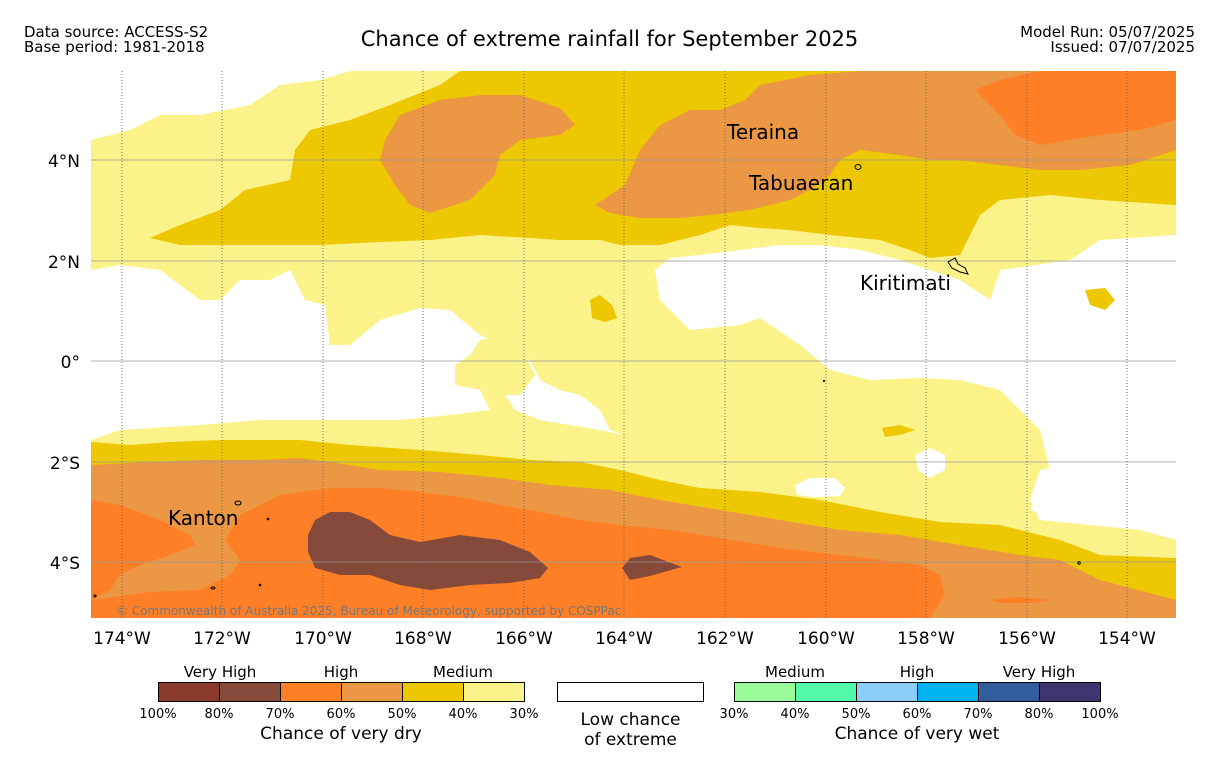 Image resolution: width=1219 pixels, height=758 pixels. What do you see at coordinates (203, 518) in the screenshot?
I see `place-label-kanton: Kanton` at bounding box center [203, 518].